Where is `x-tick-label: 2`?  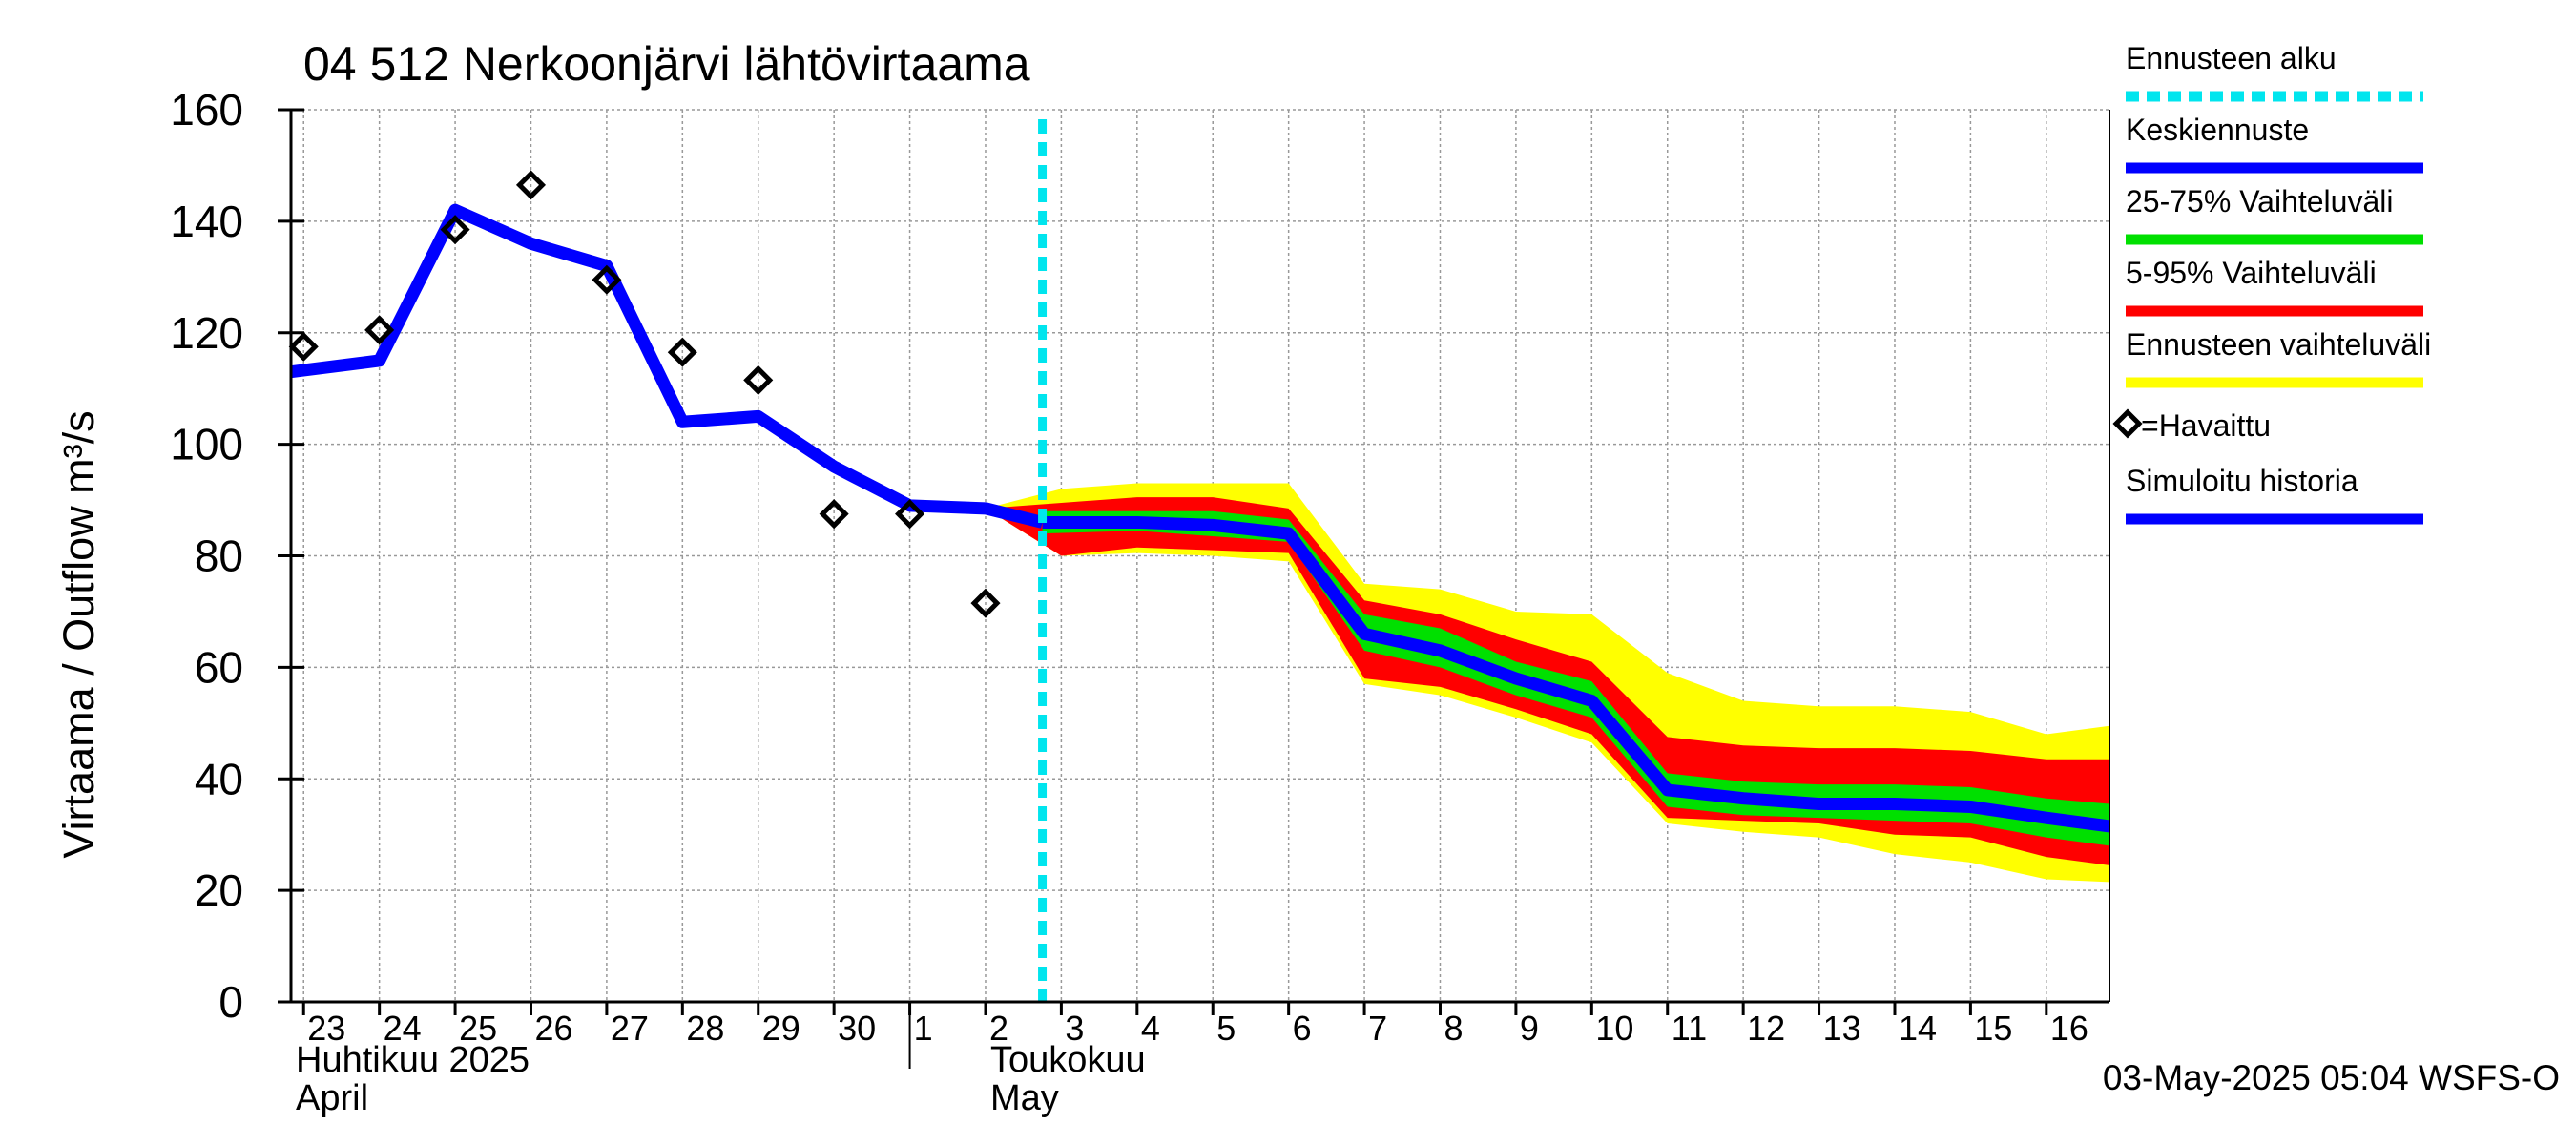
x-tick-label: 2 is located at coordinates (998, 1029).